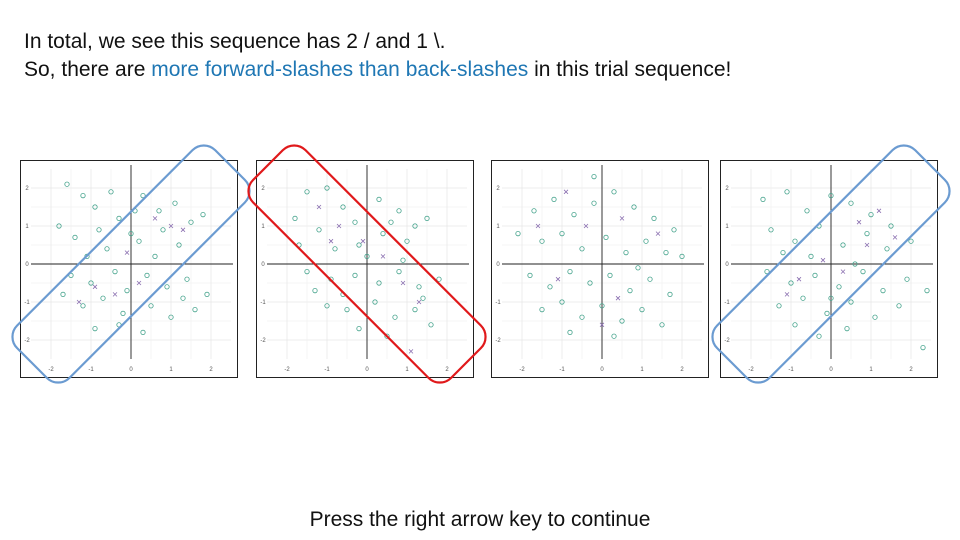 Image resolution: width=960 pixels, height=540 pixels. Describe the element at coordinates (340, 69) in the screenshot. I see `conclusion-highlight: more forward-slashes than back-slashes` at that location.